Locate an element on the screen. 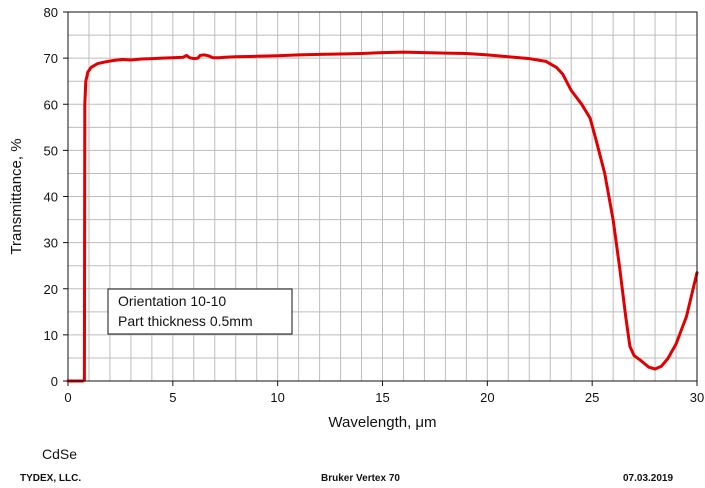 The width and height of the screenshot is (705, 488). instrument-name: Bruker Vertex 70 is located at coordinates (360, 478).